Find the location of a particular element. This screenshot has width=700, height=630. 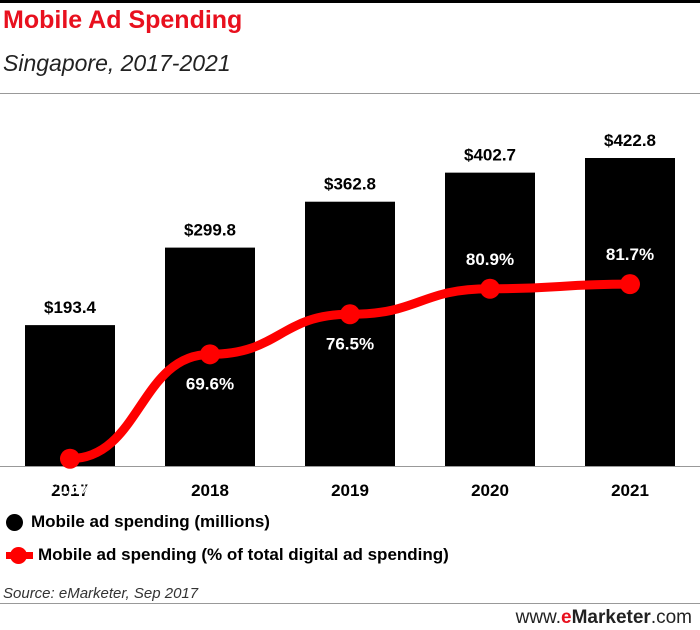

bar-value-label: $193.4 is located at coordinates (70, 307).